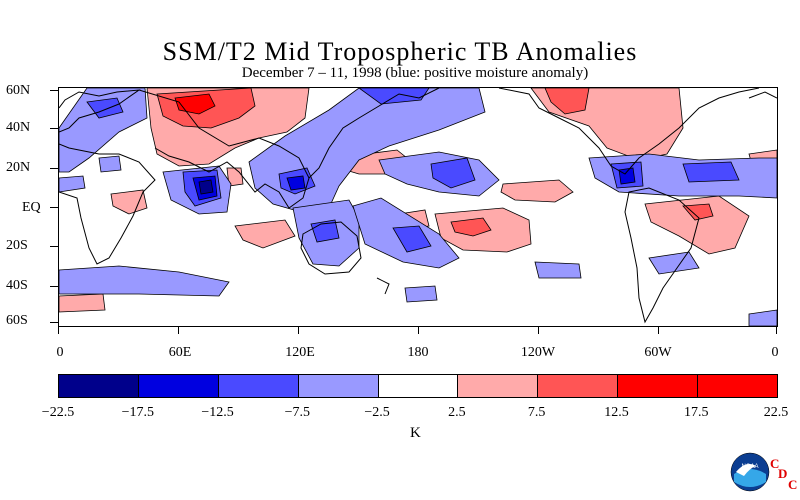 The image size is (800, 500). Describe the element at coordinates (180, 352) in the screenshot. I see `lon-label-60e: 60E` at that location.